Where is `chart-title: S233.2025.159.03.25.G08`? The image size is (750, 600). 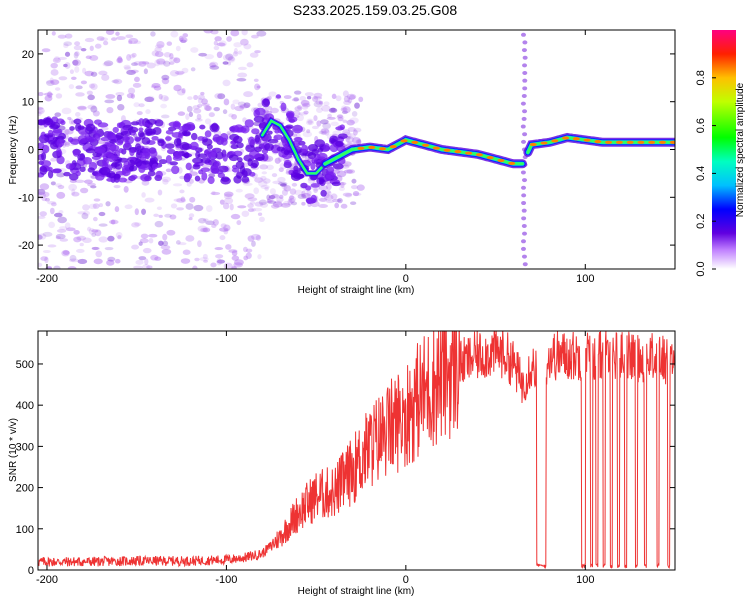 chart-title: S233.2025.159.03.25.G08 is located at coordinates (375, 10).